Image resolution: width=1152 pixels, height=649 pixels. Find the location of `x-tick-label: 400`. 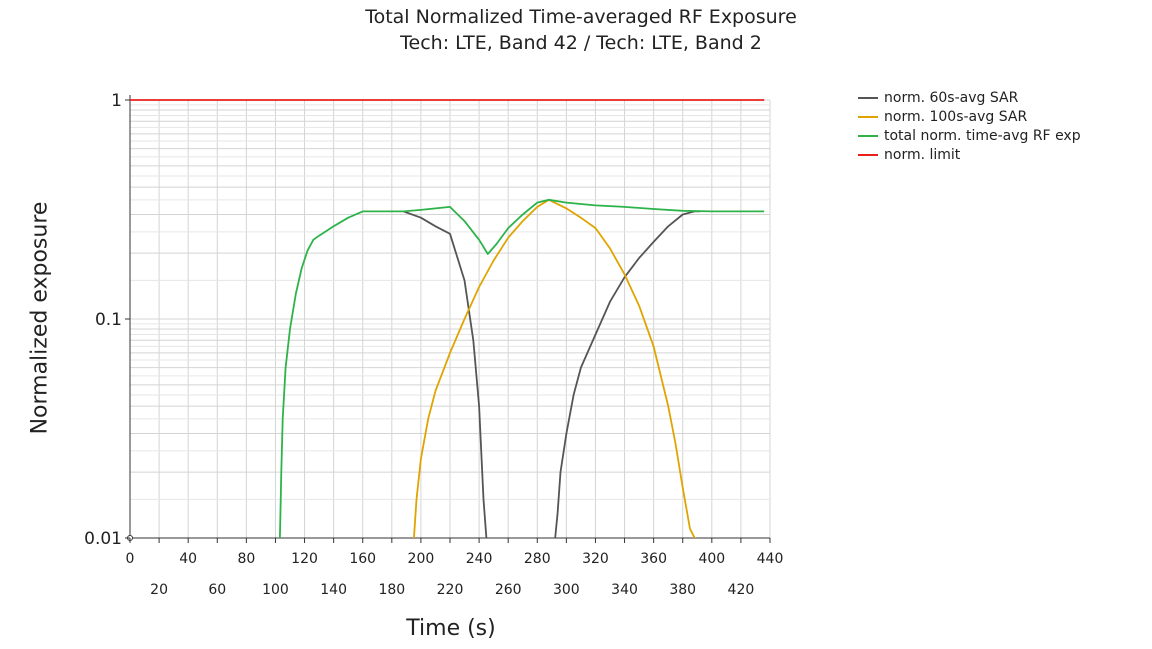

x-tick-label: 400 is located at coordinates (711, 559).